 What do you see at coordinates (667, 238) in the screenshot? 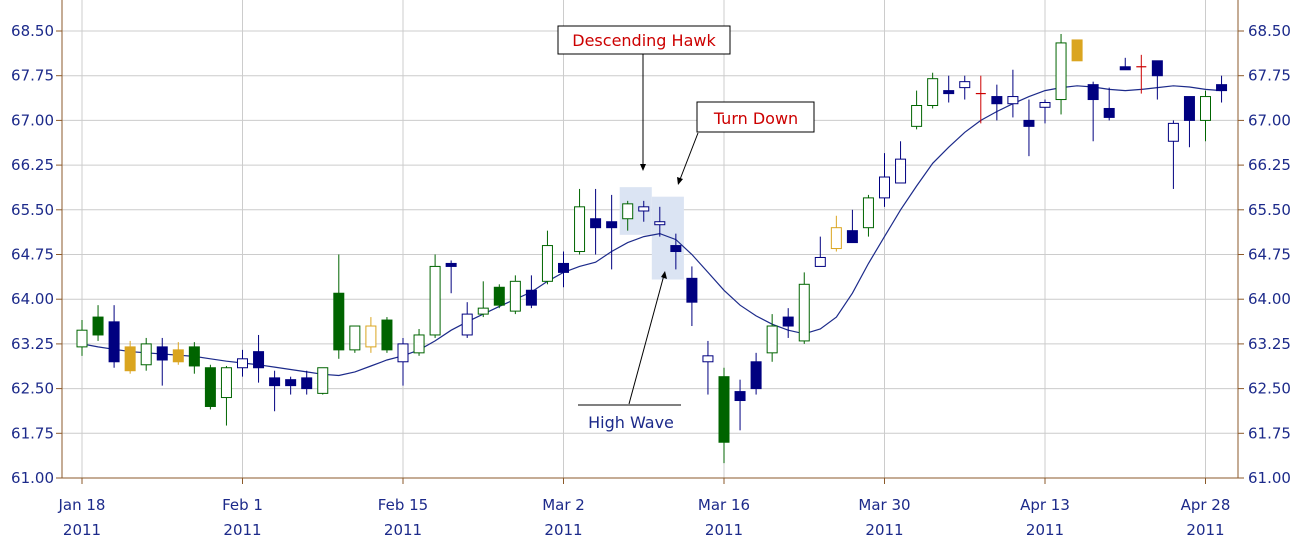
I see `turn-down-highlight` at bounding box center [667, 238].